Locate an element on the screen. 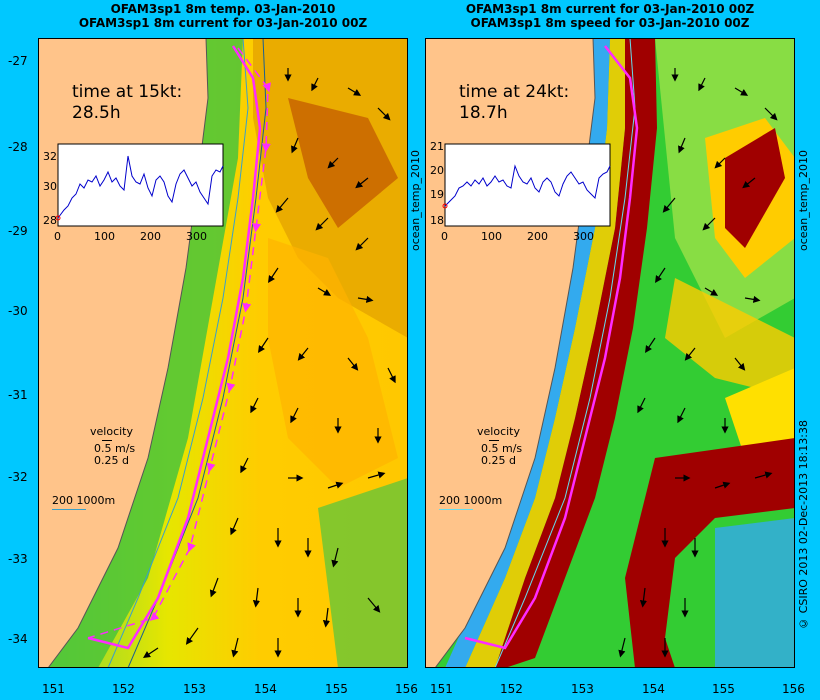 The height and width of the screenshot is (700, 820). lat-tick: -31 is located at coordinates (18, 395).